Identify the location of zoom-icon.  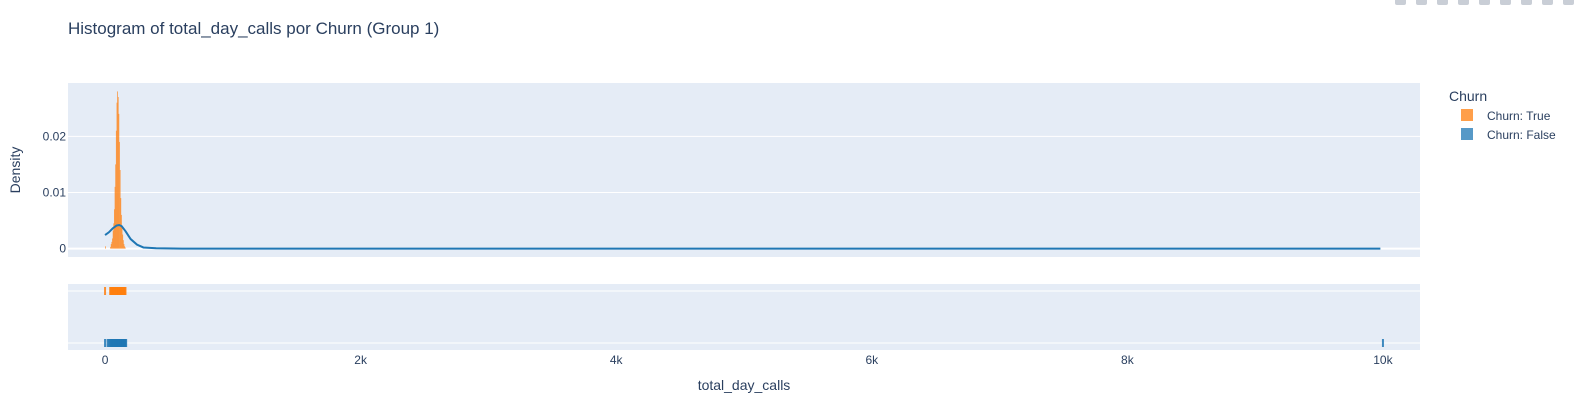
(1421, 2).